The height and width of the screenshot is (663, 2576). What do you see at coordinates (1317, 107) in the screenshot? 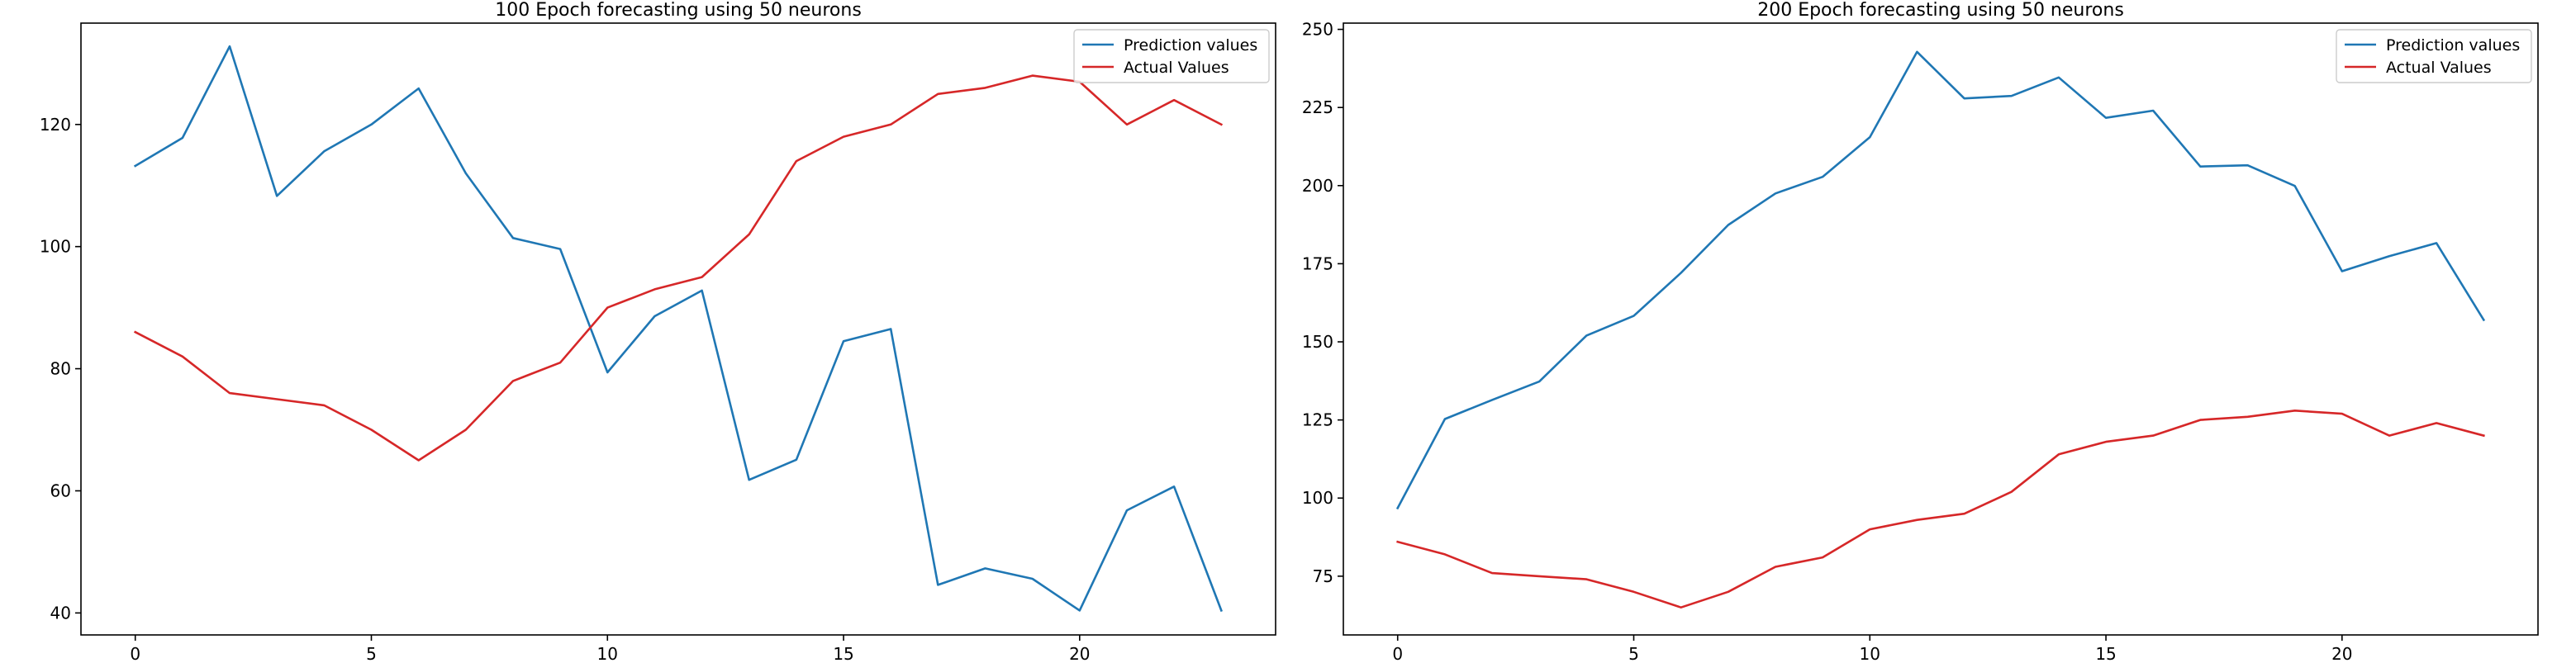
I see `y-tick-label: 225` at bounding box center [1317, 107].